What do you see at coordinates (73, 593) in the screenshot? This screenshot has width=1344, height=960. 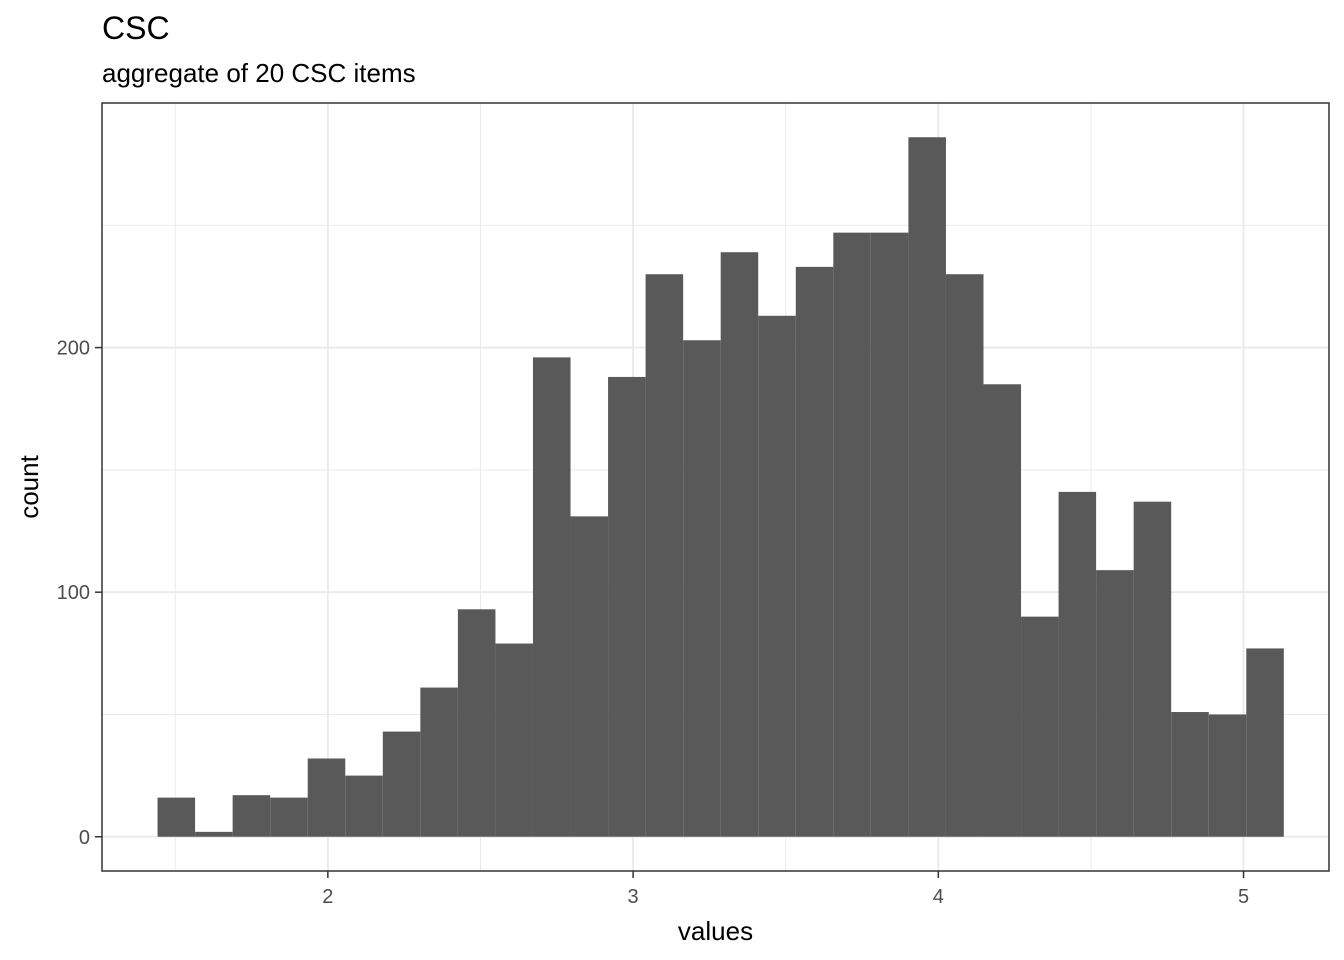 I see `y-tick-label: 100` at bounding box center [73, 593].